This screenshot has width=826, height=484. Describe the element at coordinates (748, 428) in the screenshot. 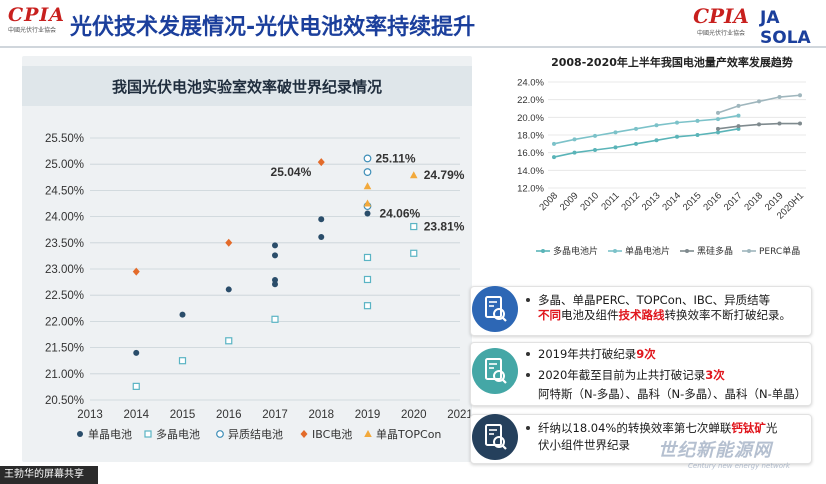

I see `bullet-text-segment: 钙钛矿` at that location.